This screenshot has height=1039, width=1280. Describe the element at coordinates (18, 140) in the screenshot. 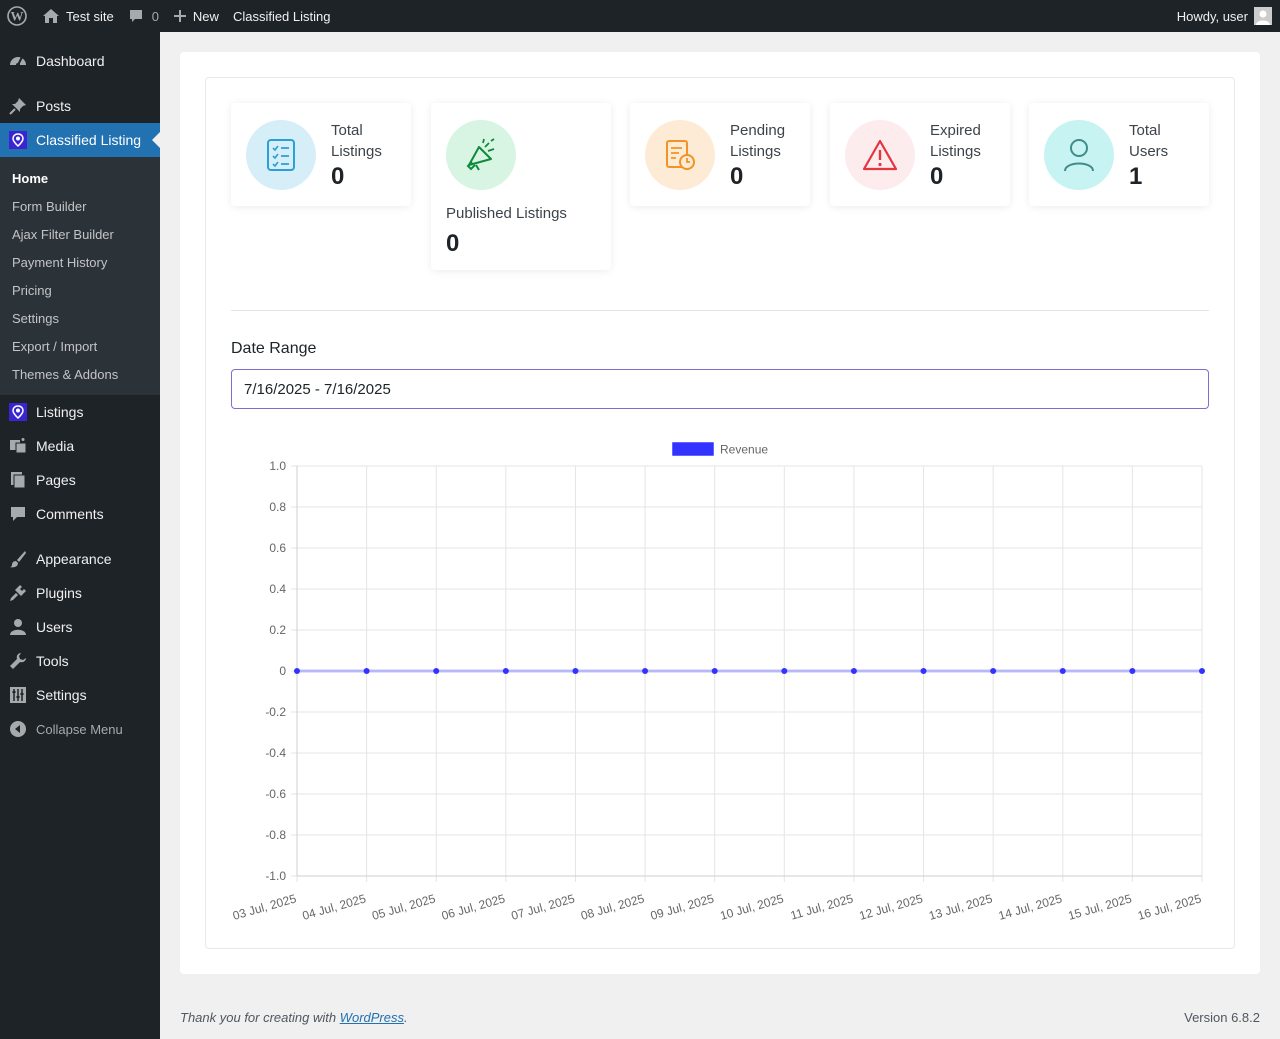

I see `classified-icon` at that location.